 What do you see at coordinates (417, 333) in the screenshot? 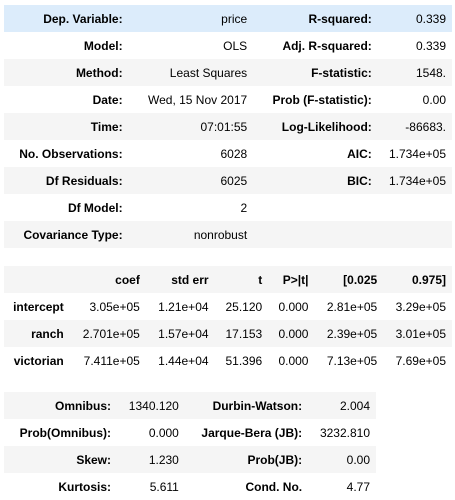
I see `ci-high-cell: 3.01e+05` at bounding box center [417, 333].